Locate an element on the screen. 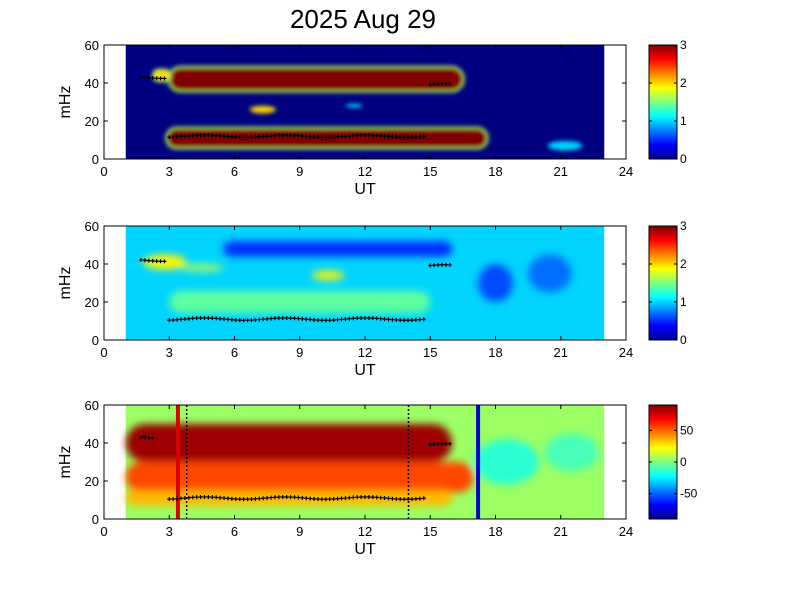  y-tick-label: 20 is located at coordinates (92, 302).